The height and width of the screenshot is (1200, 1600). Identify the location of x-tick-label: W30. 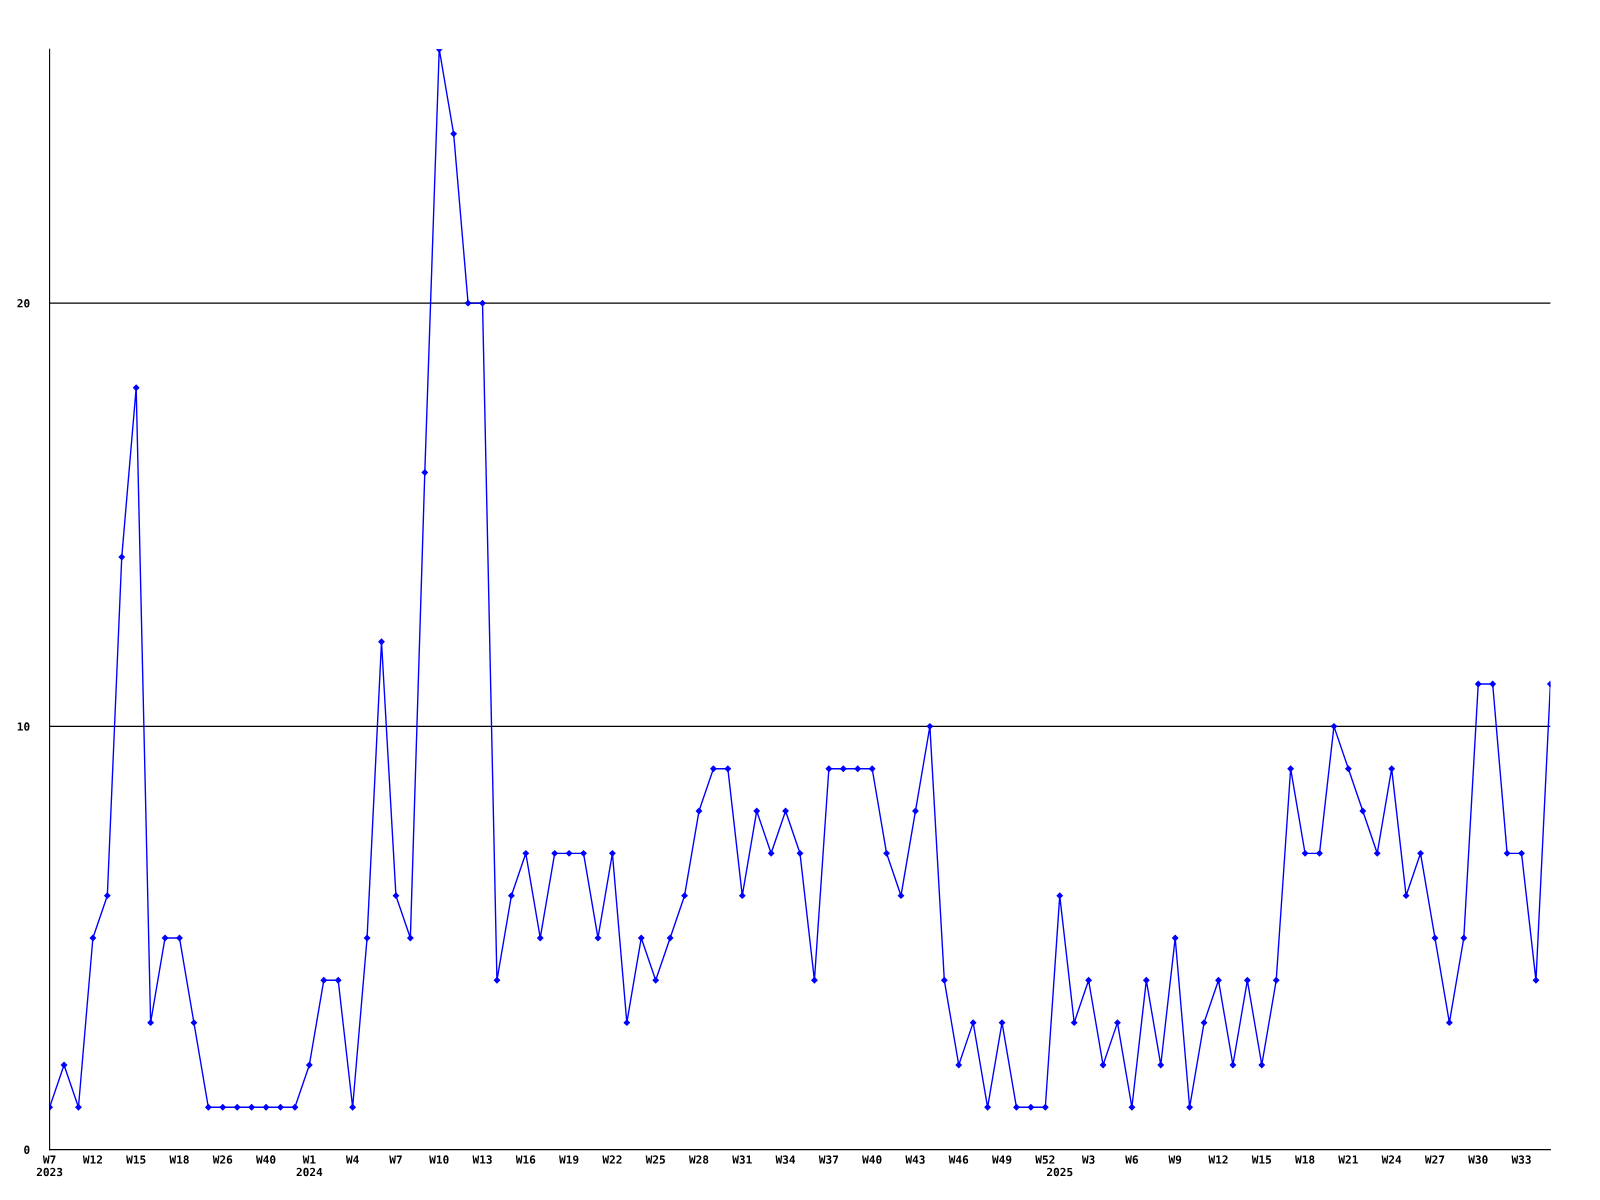
(1478, 1159).